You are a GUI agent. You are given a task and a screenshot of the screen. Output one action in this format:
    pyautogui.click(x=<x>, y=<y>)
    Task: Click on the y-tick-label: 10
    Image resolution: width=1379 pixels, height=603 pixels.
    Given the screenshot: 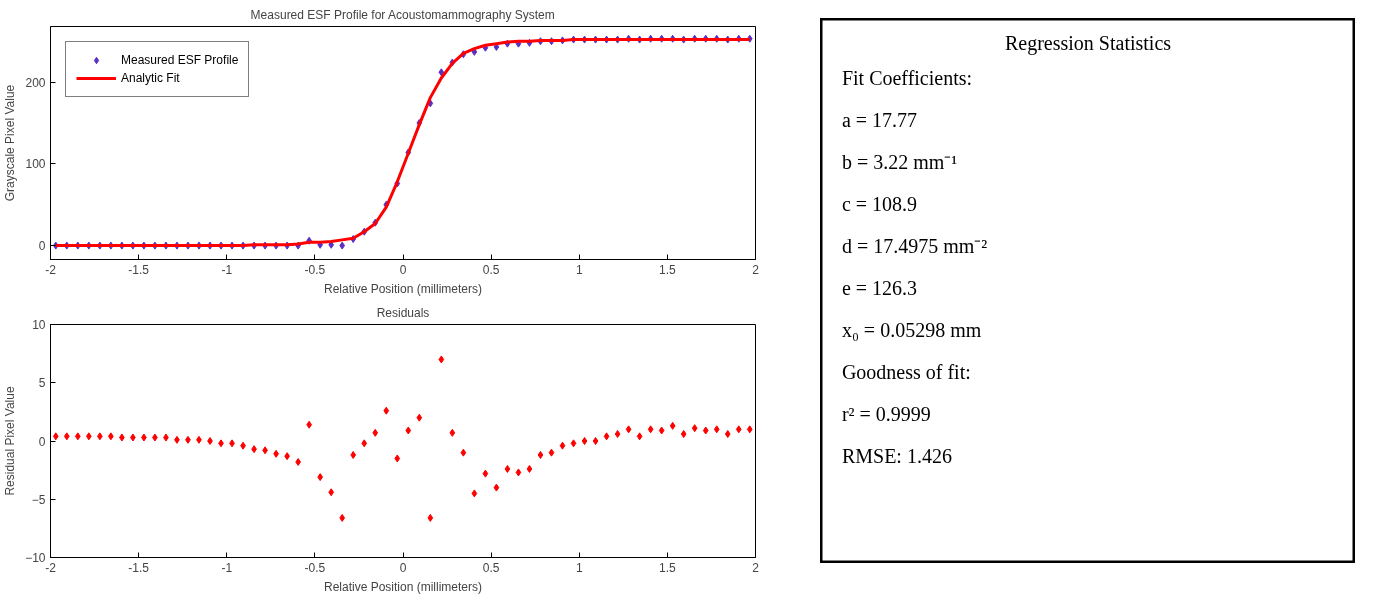 What is the action you would take?
    pyautogui.click(x=39, y=325)
    